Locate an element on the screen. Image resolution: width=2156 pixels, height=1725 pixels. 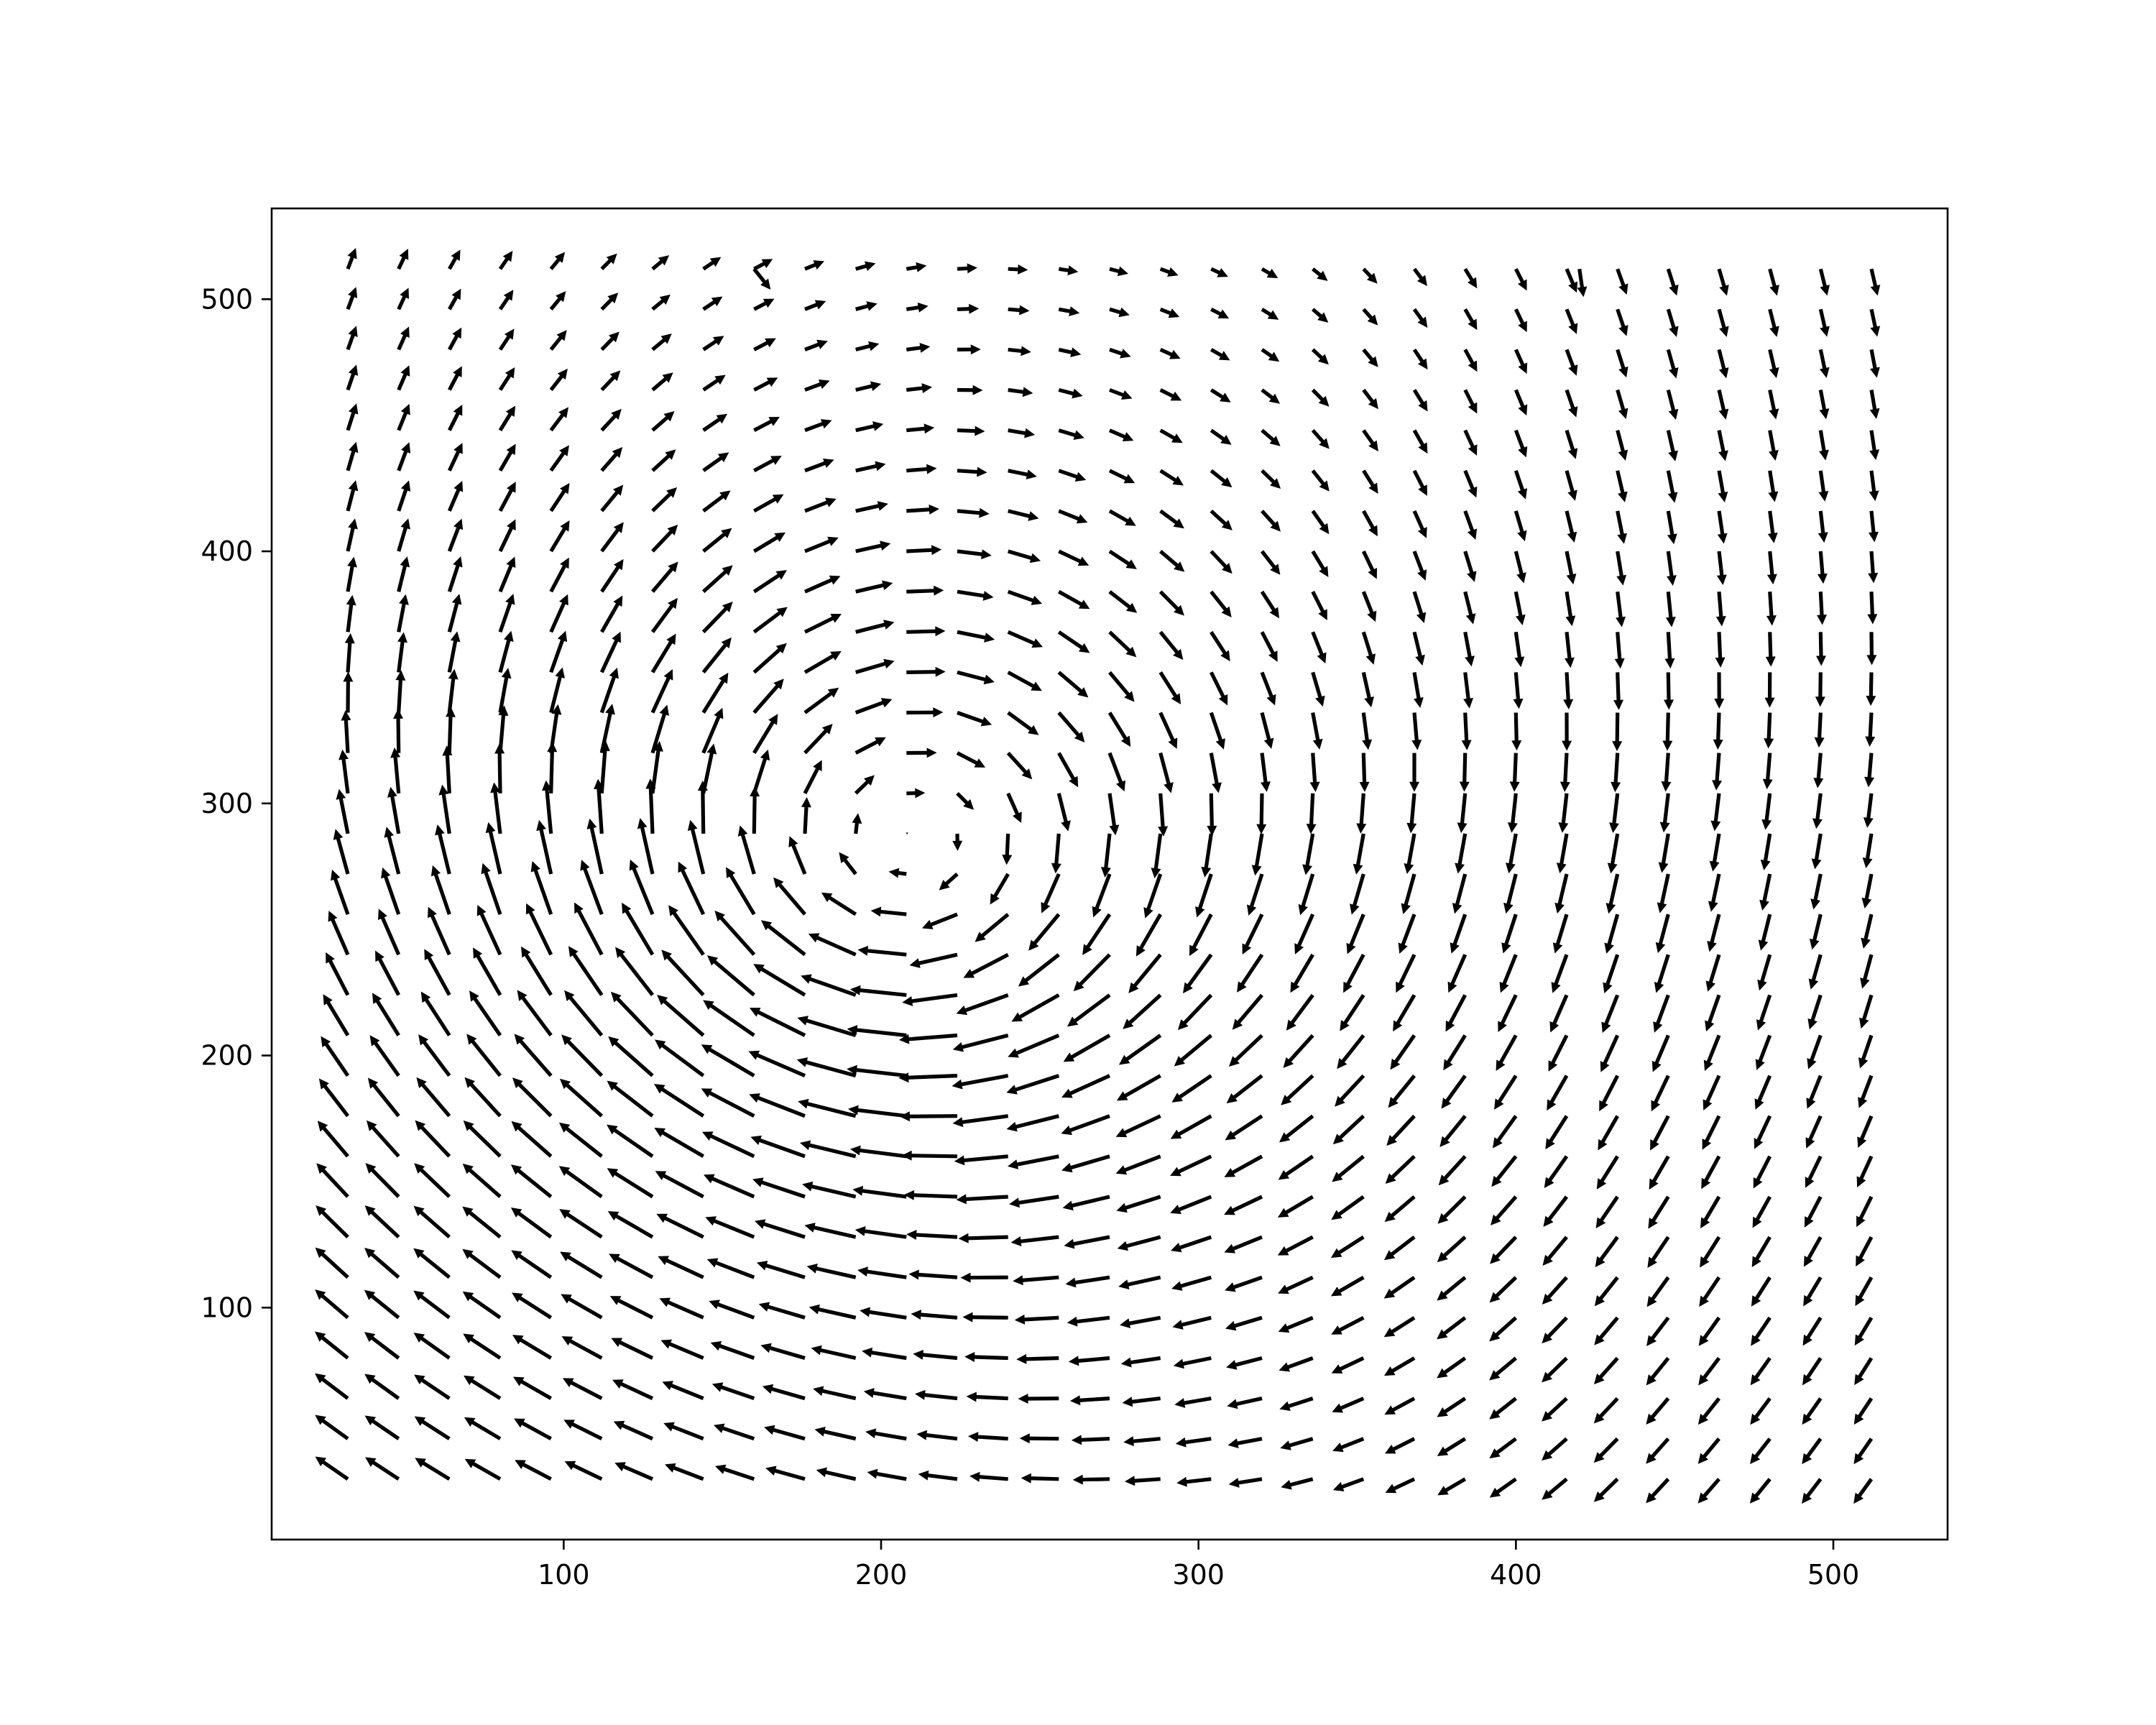
y-tick-label: 300 is located at coordinates (227, 803).